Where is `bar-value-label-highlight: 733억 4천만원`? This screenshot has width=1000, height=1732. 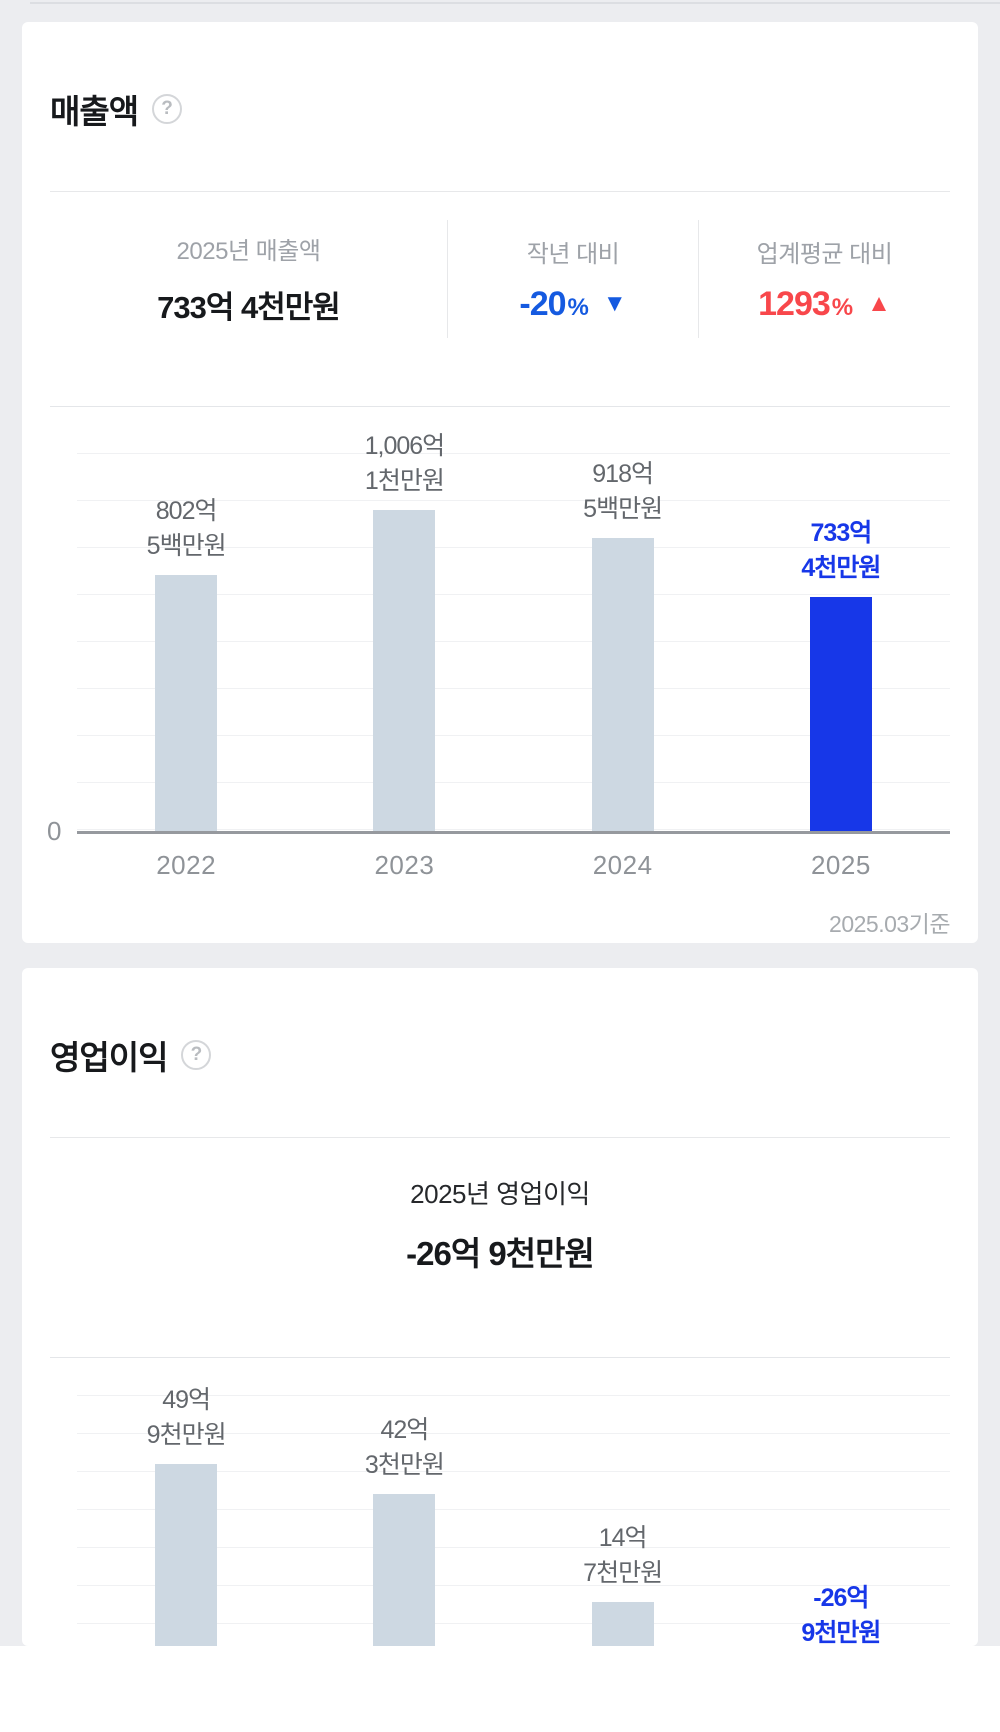 bar-value-label-highlight: 733억 4천만원 is located at coordinates (841, 550).